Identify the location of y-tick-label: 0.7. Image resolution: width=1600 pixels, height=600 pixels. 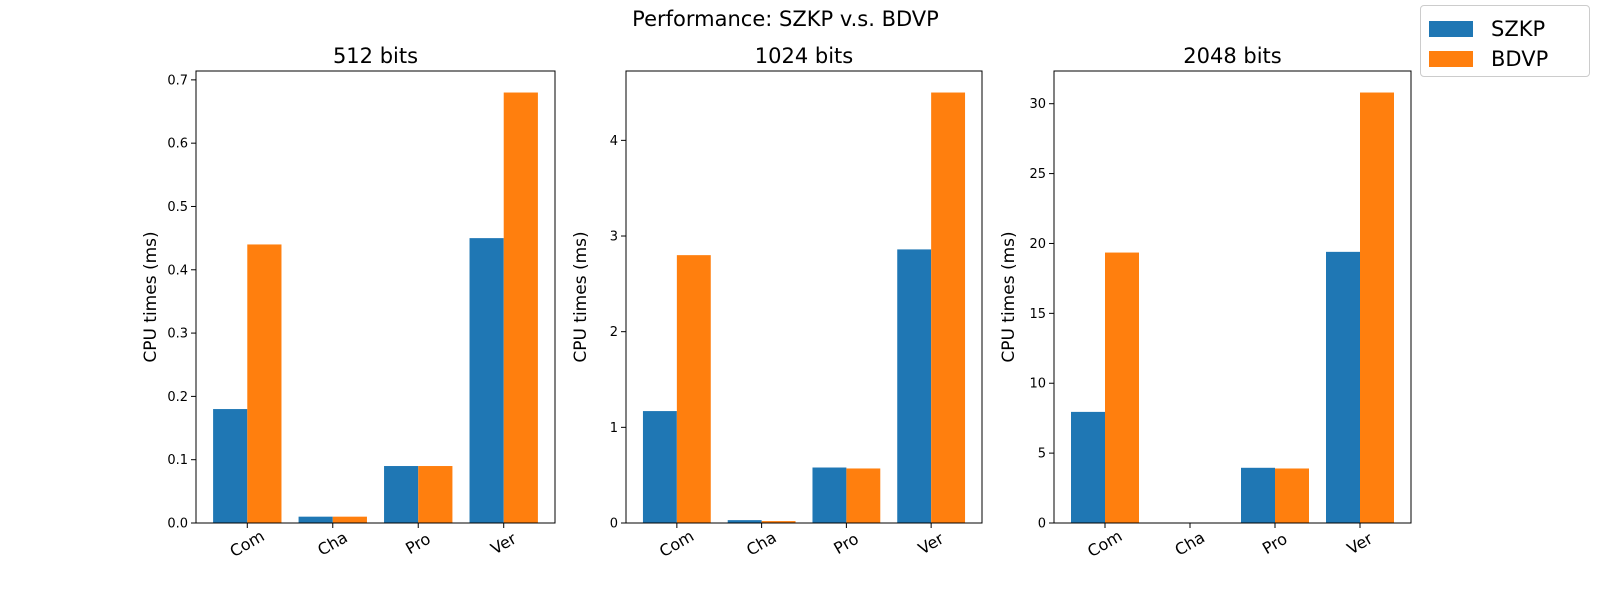
(177, 80).